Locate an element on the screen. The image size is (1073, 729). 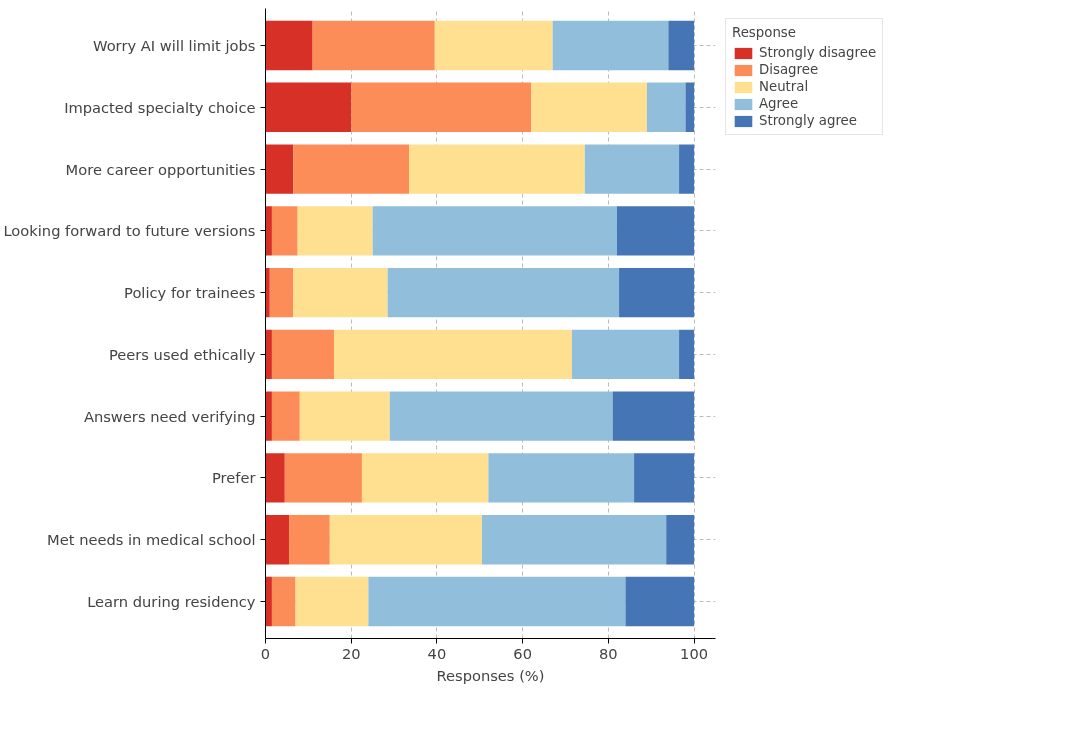
y-tick-label: Worry AI will limit jobs is located at coordinates (174, 46).